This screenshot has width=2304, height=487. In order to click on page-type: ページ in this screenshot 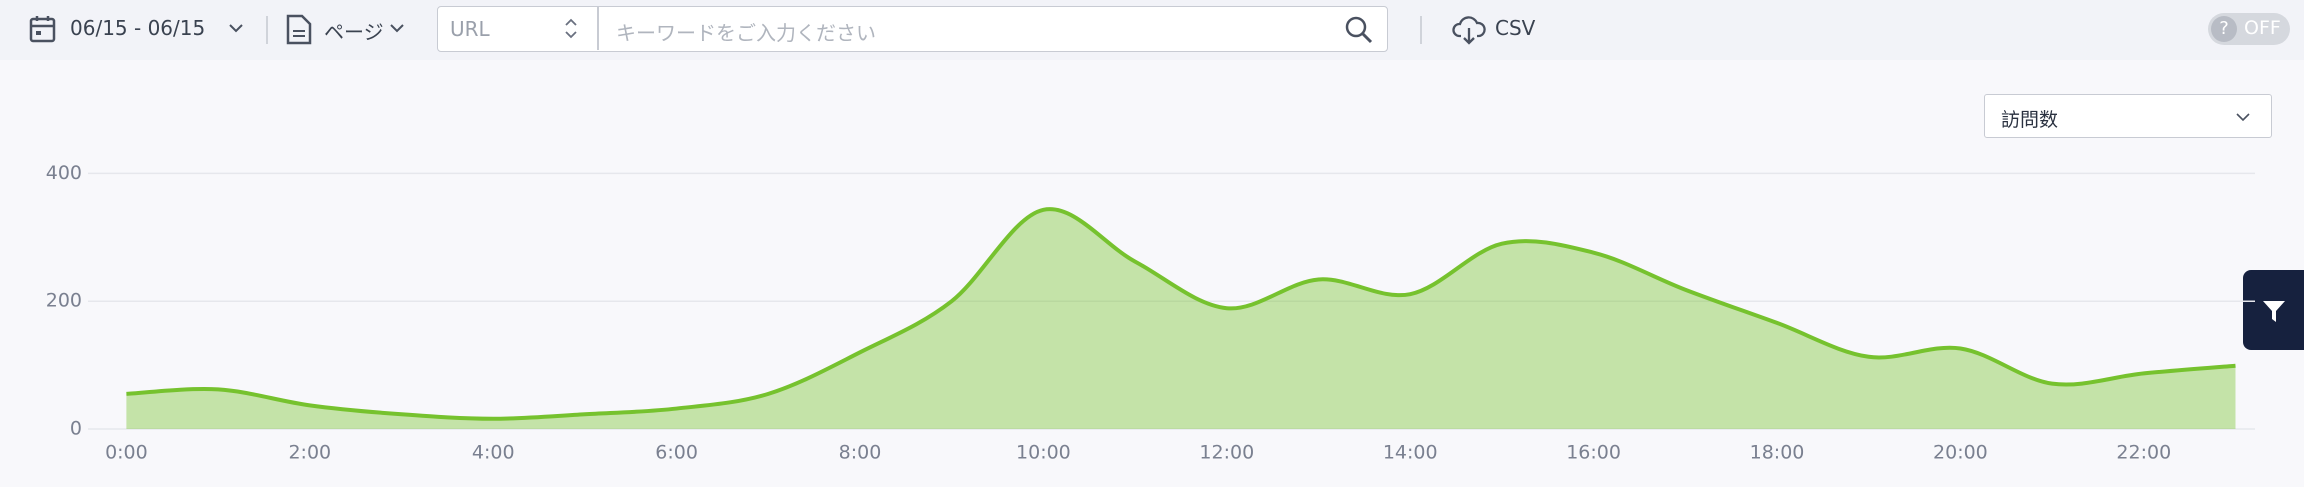, I will do `click(354, 32)`.